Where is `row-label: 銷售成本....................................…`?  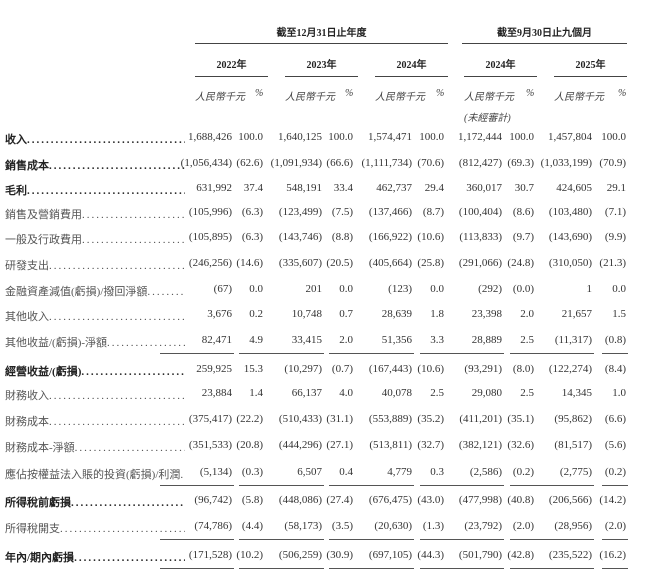
row-label: 銷售成本....................................… is located at coordinates (95, 165).